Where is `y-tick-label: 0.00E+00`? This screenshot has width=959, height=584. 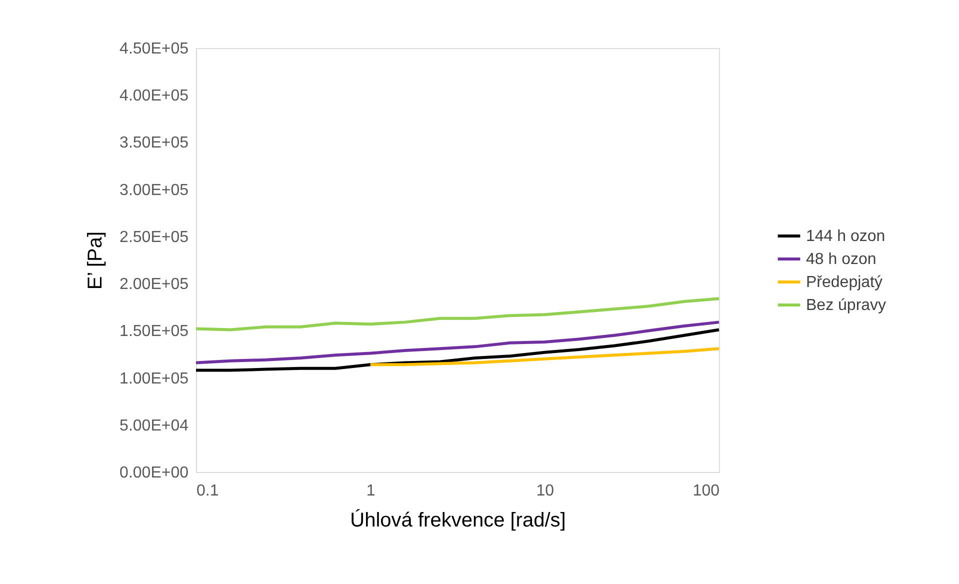
y-tick-label: 0.00E+00 is located at coordinates (154, 473).